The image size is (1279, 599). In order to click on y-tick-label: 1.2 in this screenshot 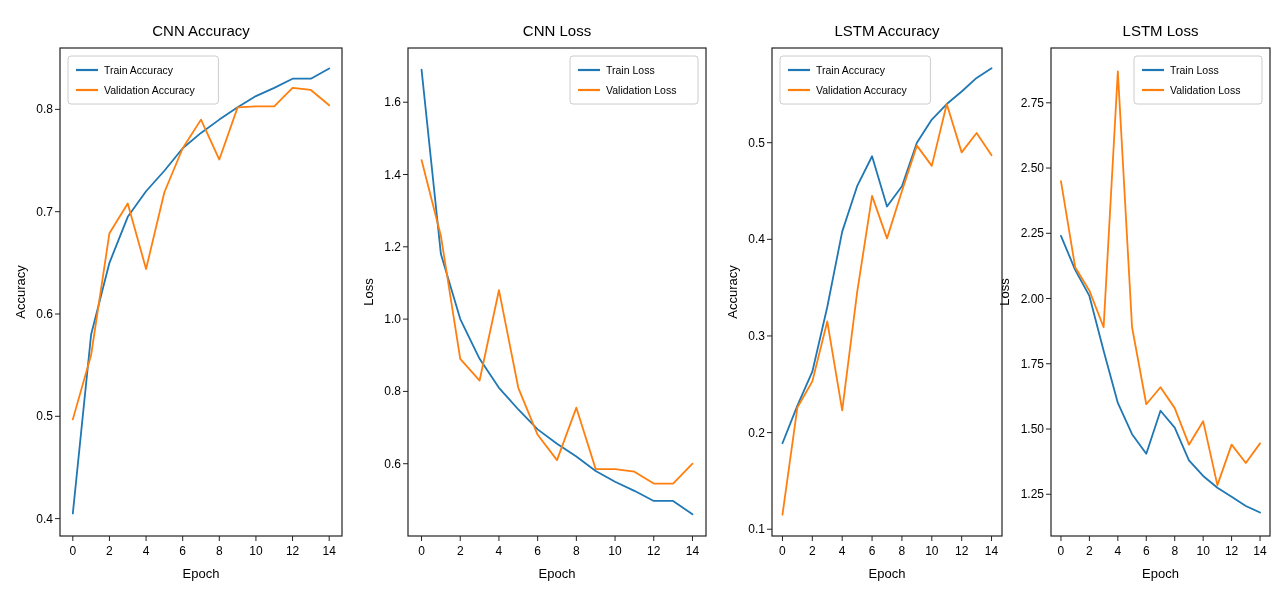, I will do `click(393, 246)`.